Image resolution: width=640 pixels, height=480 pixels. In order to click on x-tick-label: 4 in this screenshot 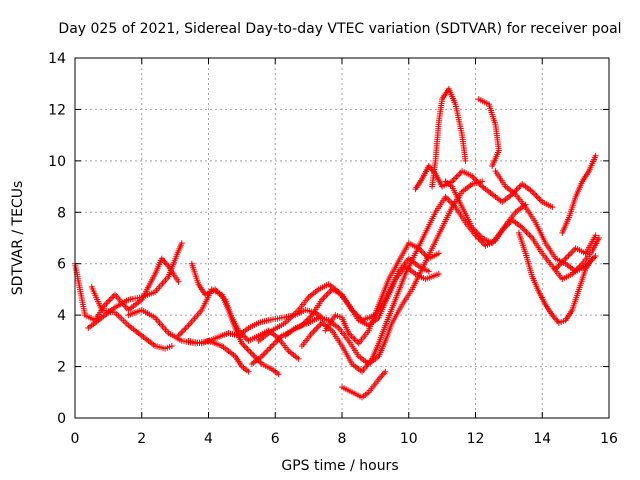, I will do `click(208, 439)`.